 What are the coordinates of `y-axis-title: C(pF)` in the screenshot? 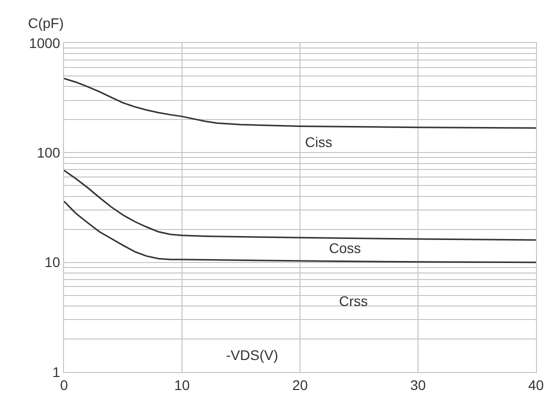 It's located at (46, 23).